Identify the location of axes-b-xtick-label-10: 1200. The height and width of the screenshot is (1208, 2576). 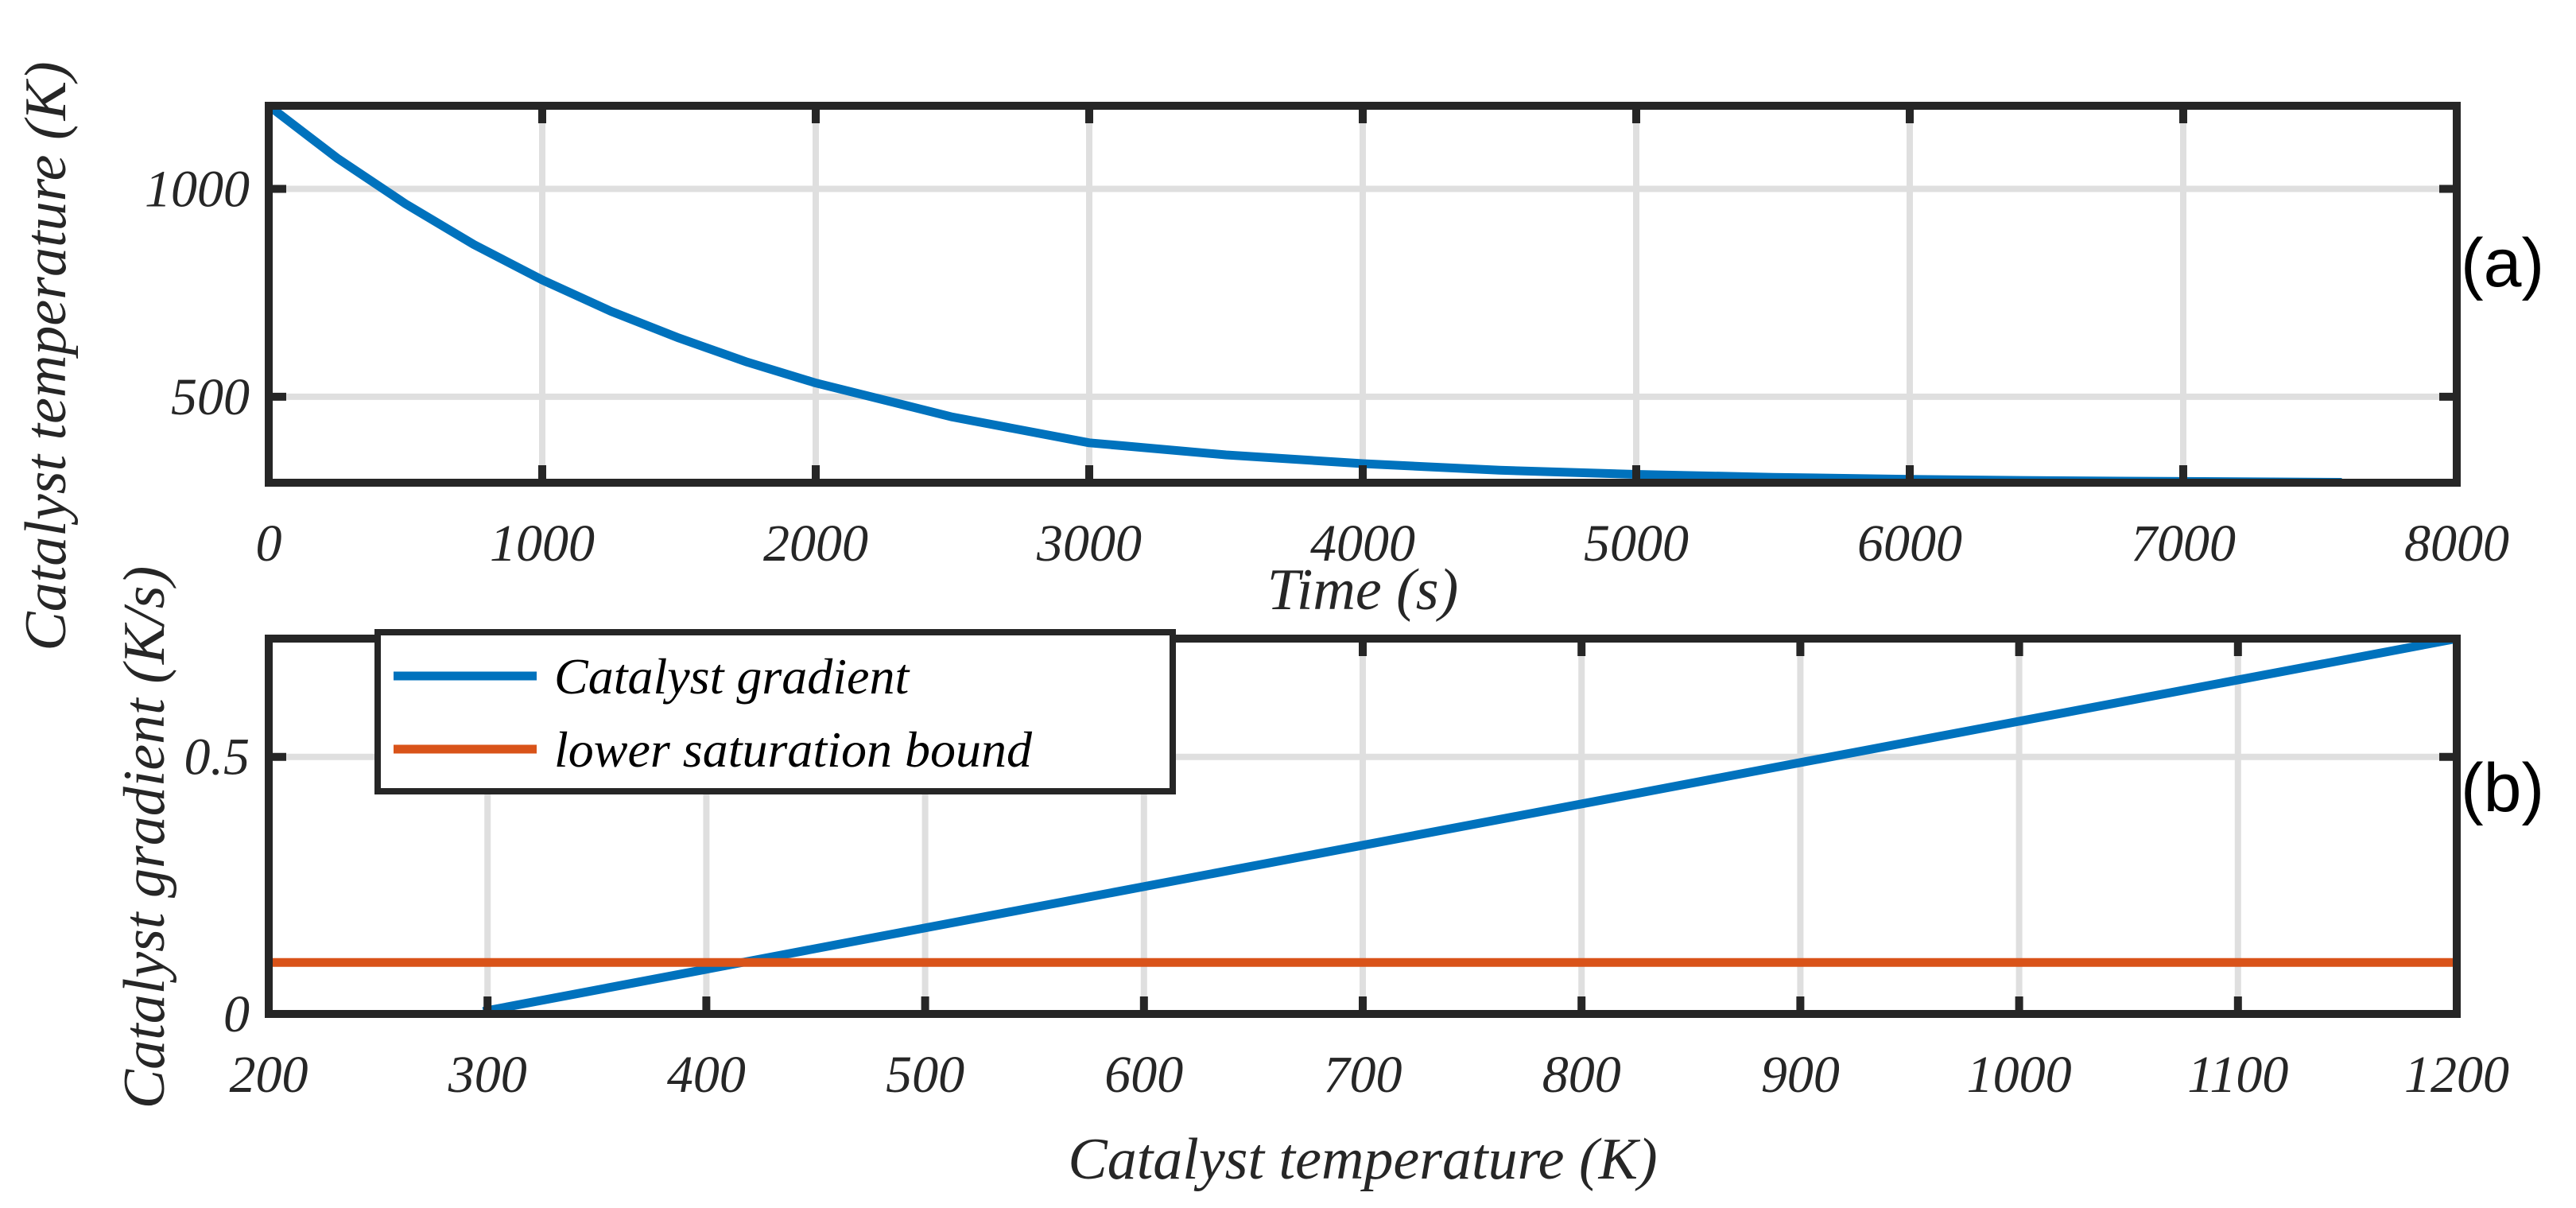
(2456, 1075).